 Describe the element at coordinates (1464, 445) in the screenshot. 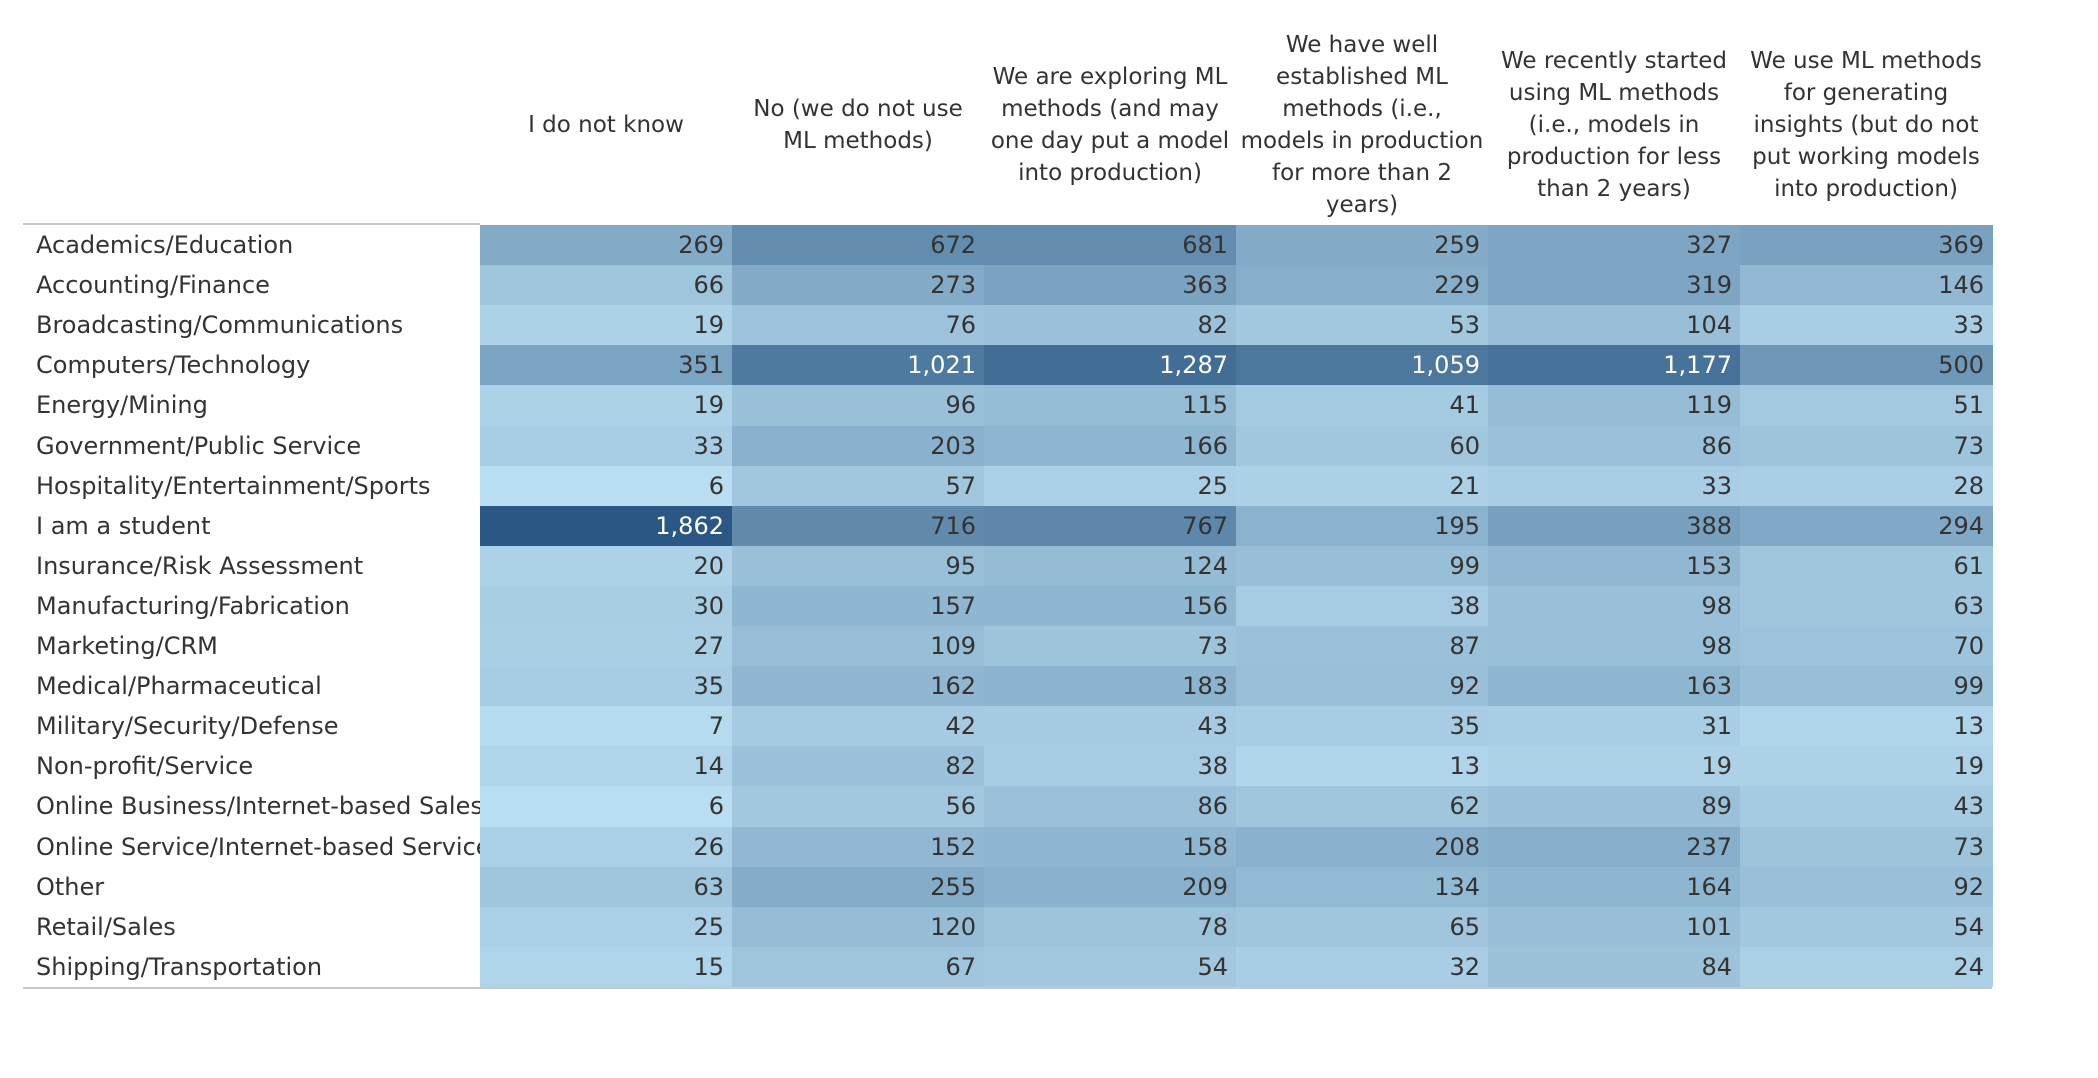

I see `cell-value: 60` at that location.